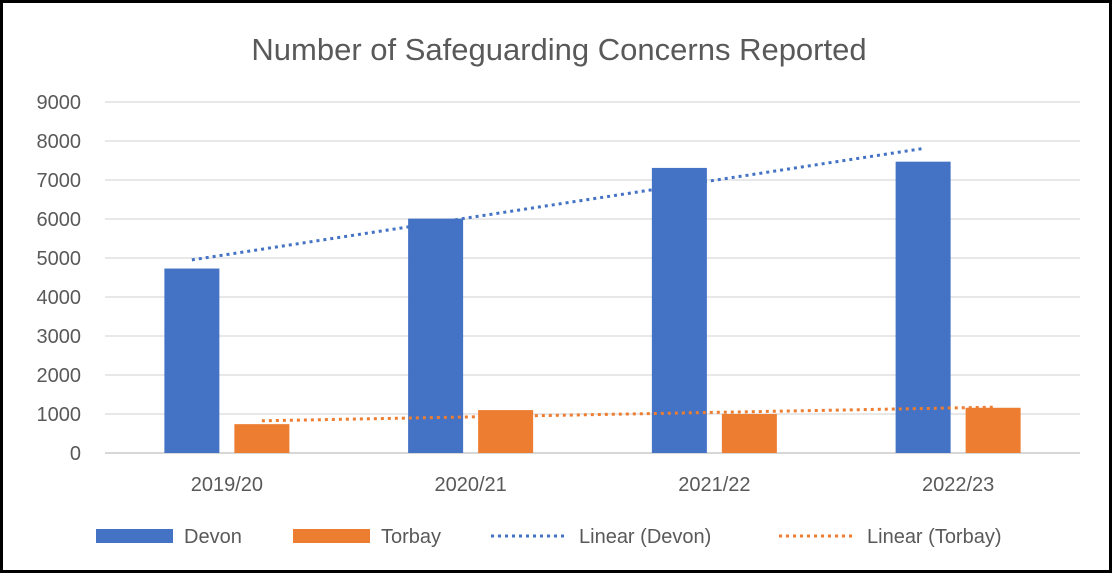  What do you see at coordinates (59, 181) in the screenshot?
I see `y-tick-label: 7000` at bounding box center [59, 181].